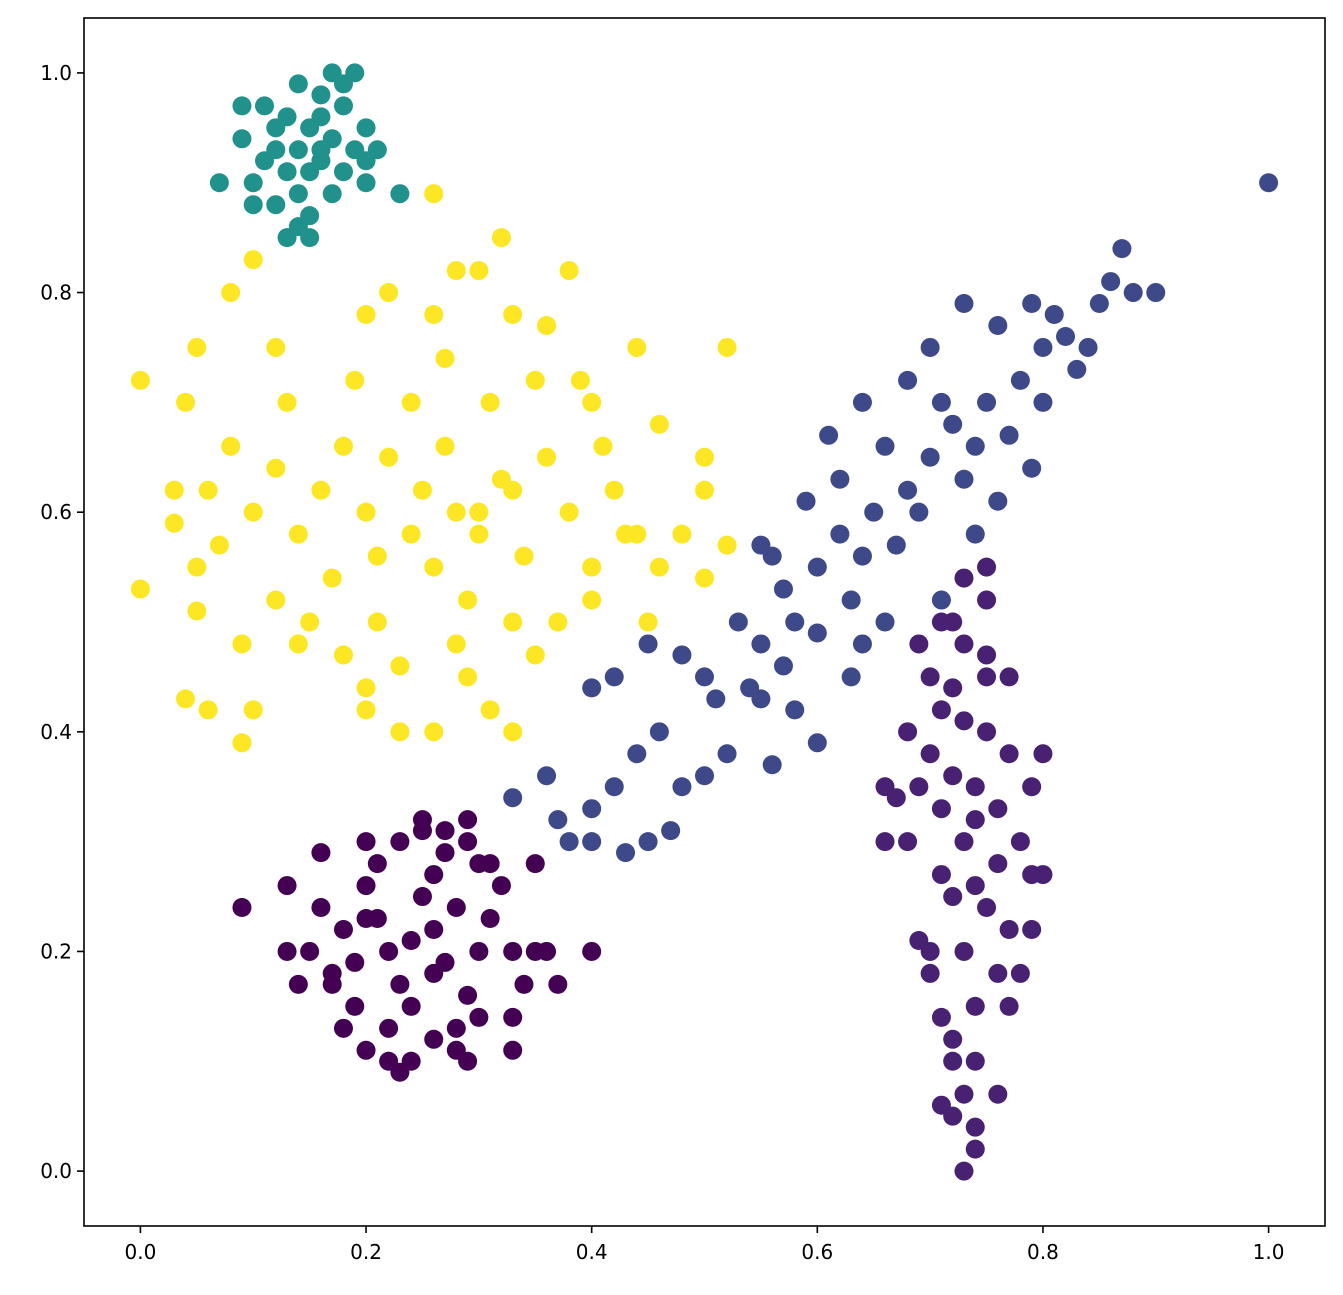  I want to click on y-tick-label-2: 0.4, so click(56, 732).